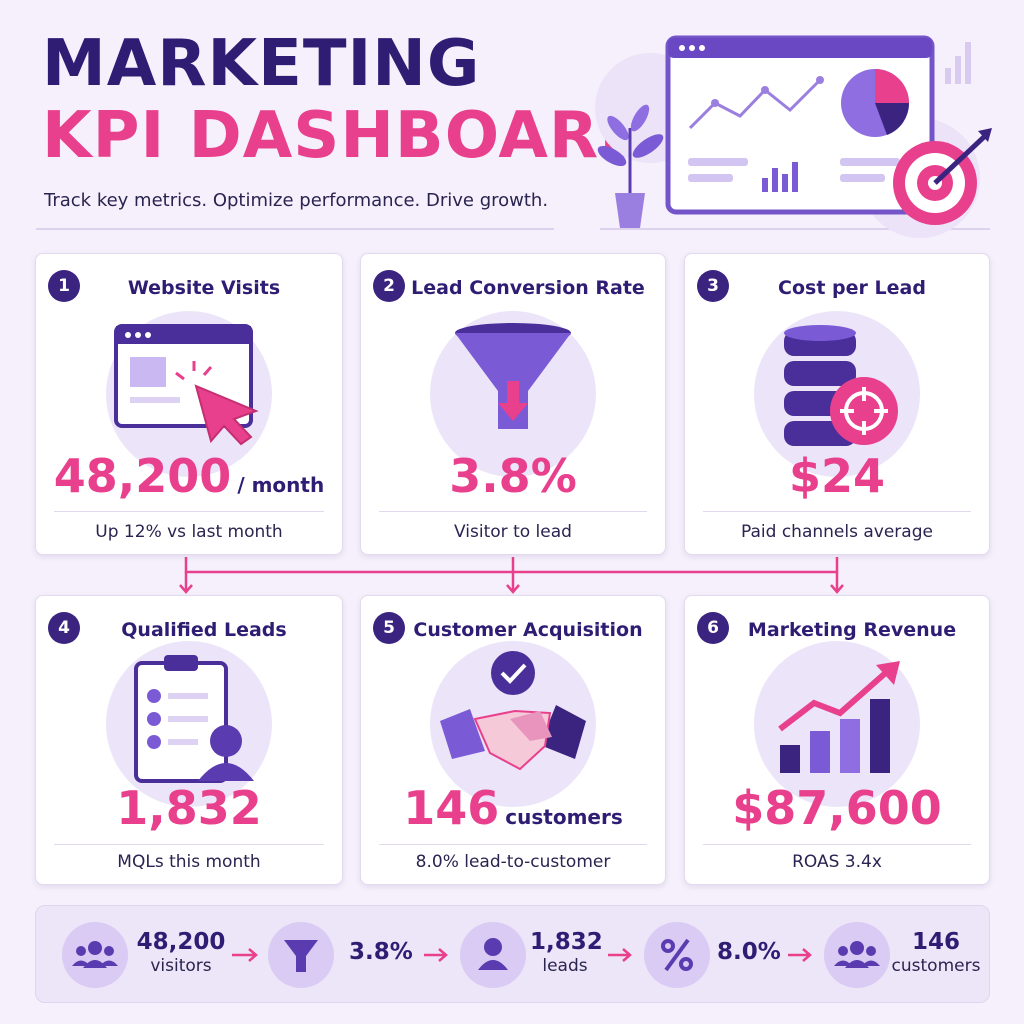 The width and height of the screenshot is (1024, 1024). I want to click on card-number: 3, so click(713, 286).